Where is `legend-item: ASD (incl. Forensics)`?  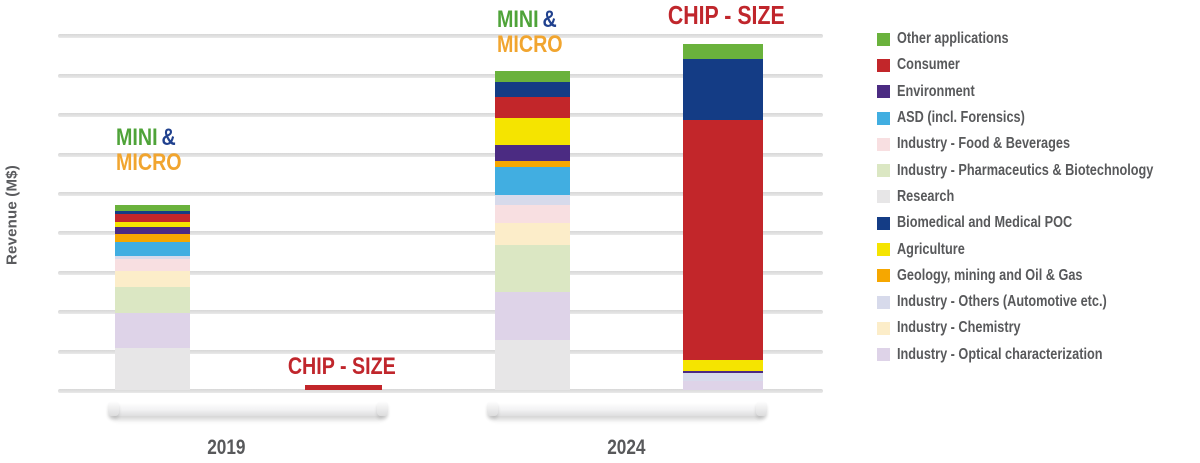
legend-item: ASD (incl. Forensics) is located at coordinates (1038, 118).